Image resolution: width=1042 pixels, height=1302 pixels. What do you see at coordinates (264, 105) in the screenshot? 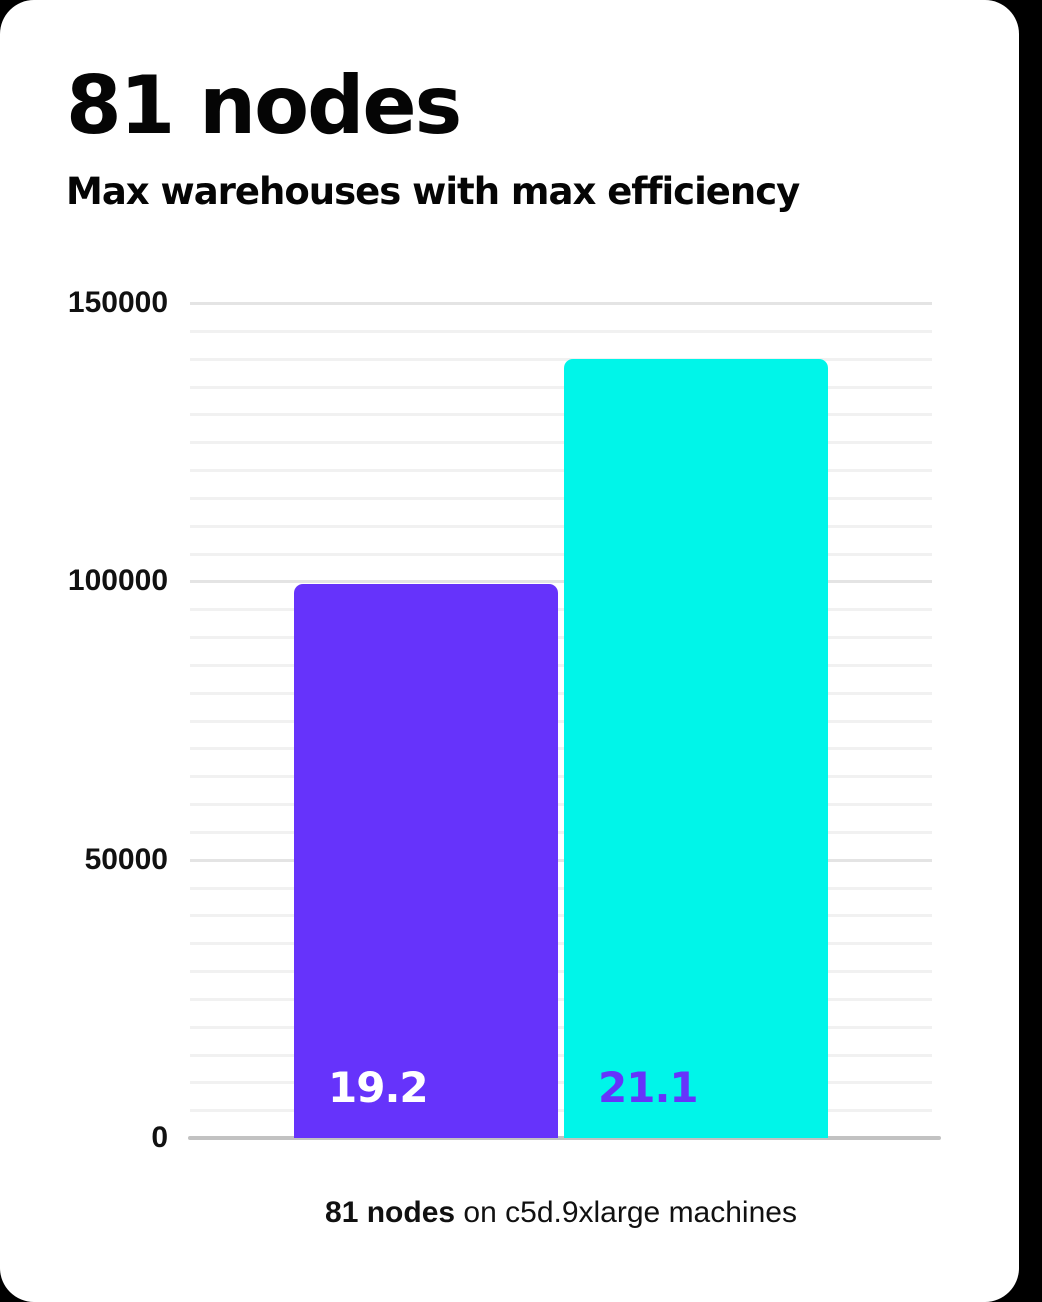
I see `chart-title: 81 nodes` at bounding box center [264, 105].